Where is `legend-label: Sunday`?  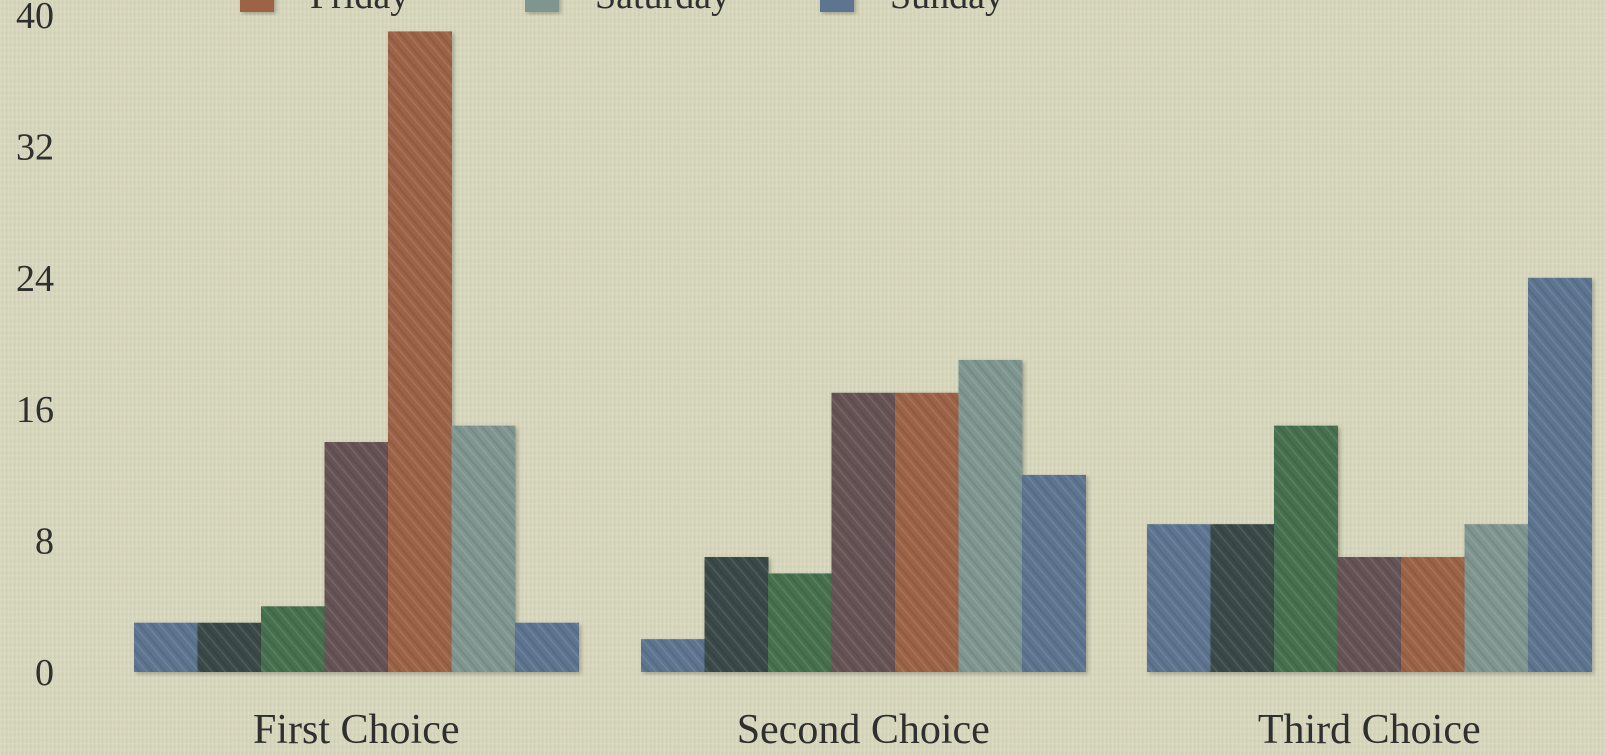 legend-label: Sunday is located at coordinates (947, 8).